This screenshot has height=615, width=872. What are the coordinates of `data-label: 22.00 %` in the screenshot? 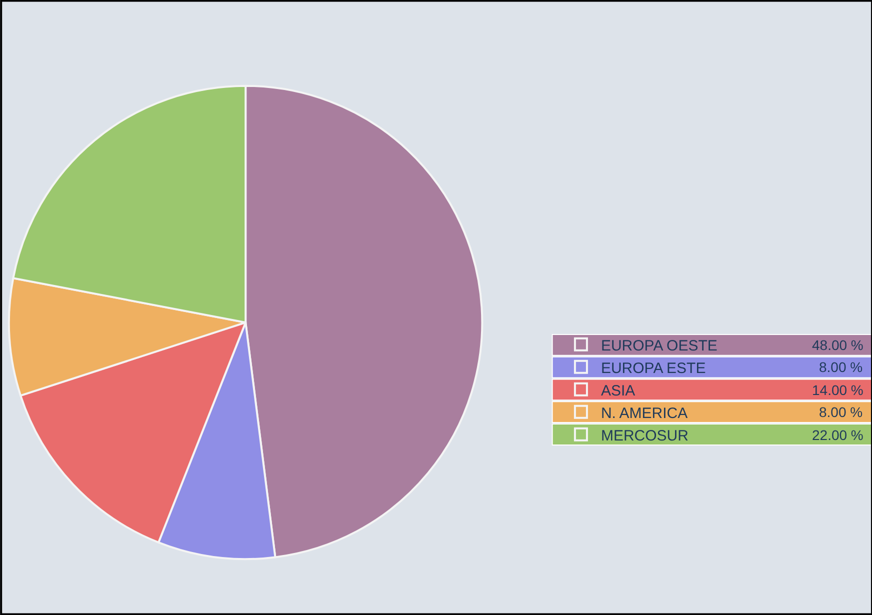 It's located at (838, 435).